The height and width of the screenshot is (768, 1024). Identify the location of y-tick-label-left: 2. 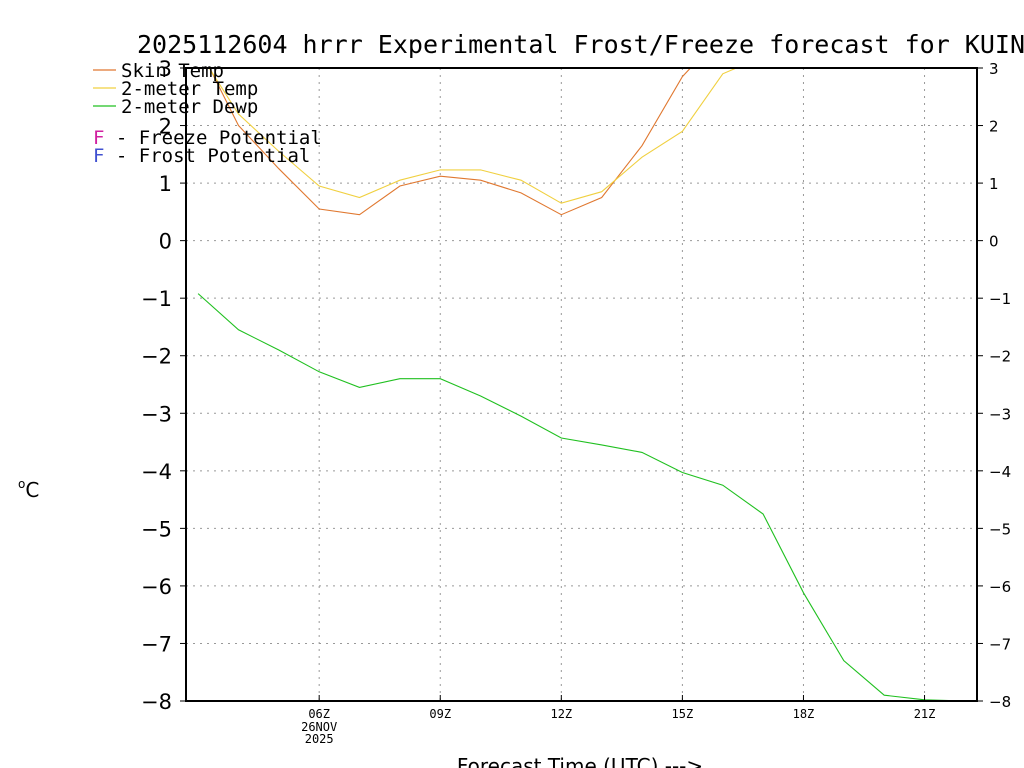
(165, 127).